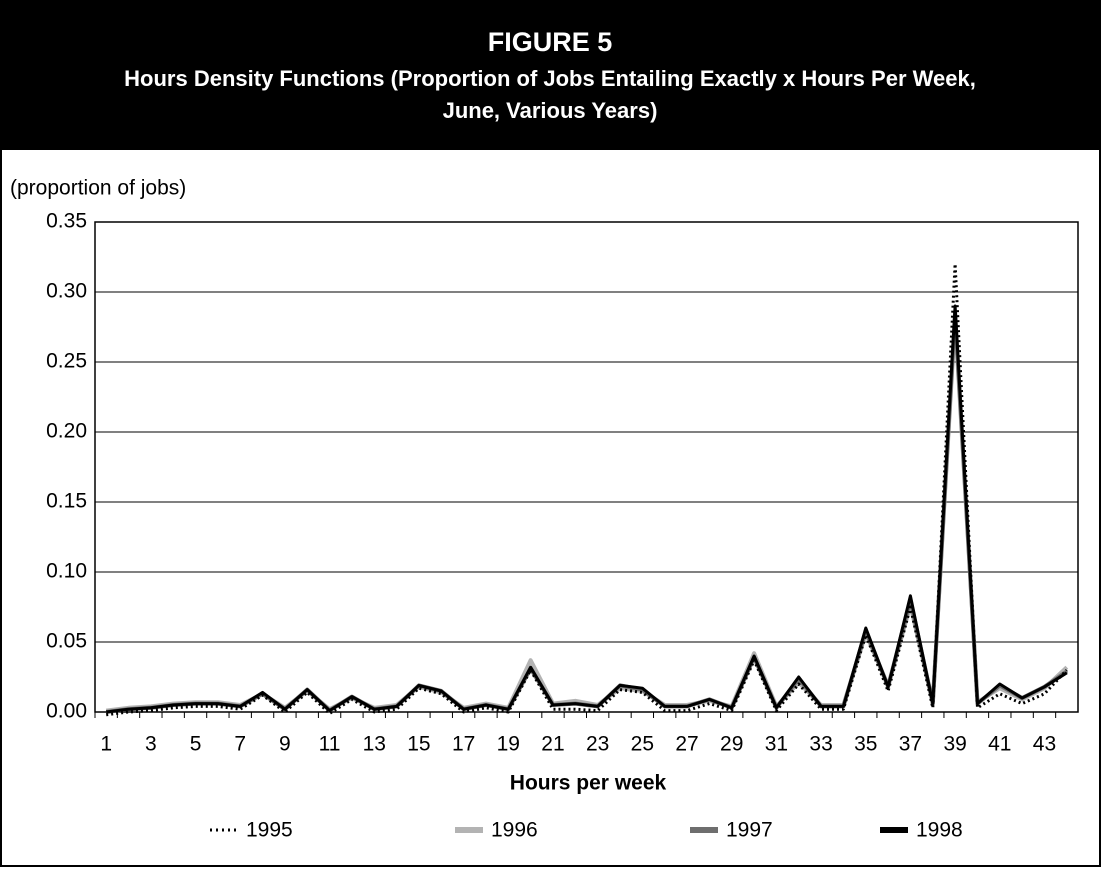  I want to click on x-tick-label: 27, so click(686, 744).